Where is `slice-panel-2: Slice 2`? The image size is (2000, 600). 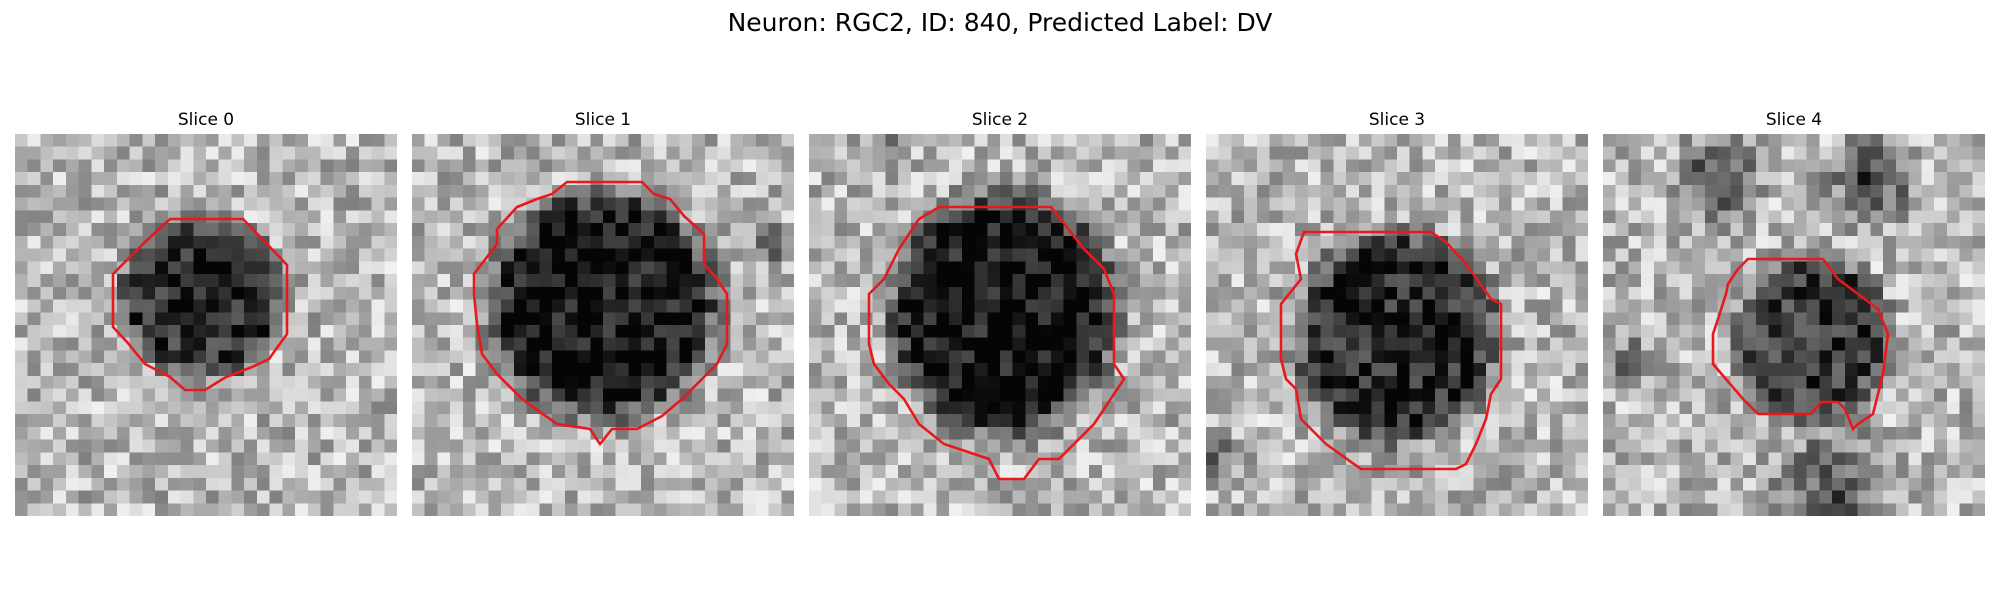
slice-panel-2: Slice 2 is located at coordinates (1000, 313).